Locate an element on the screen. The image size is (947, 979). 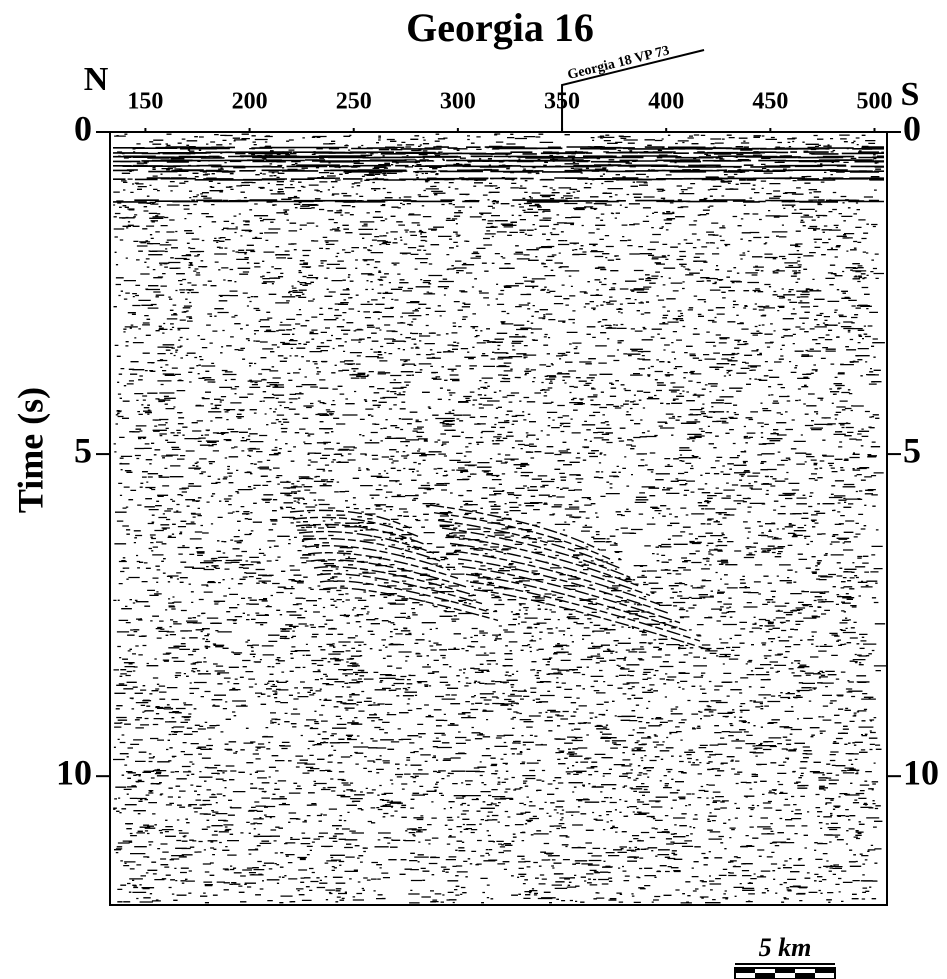
y-axis-label: Time (s) is located at coordinates (30, 450).